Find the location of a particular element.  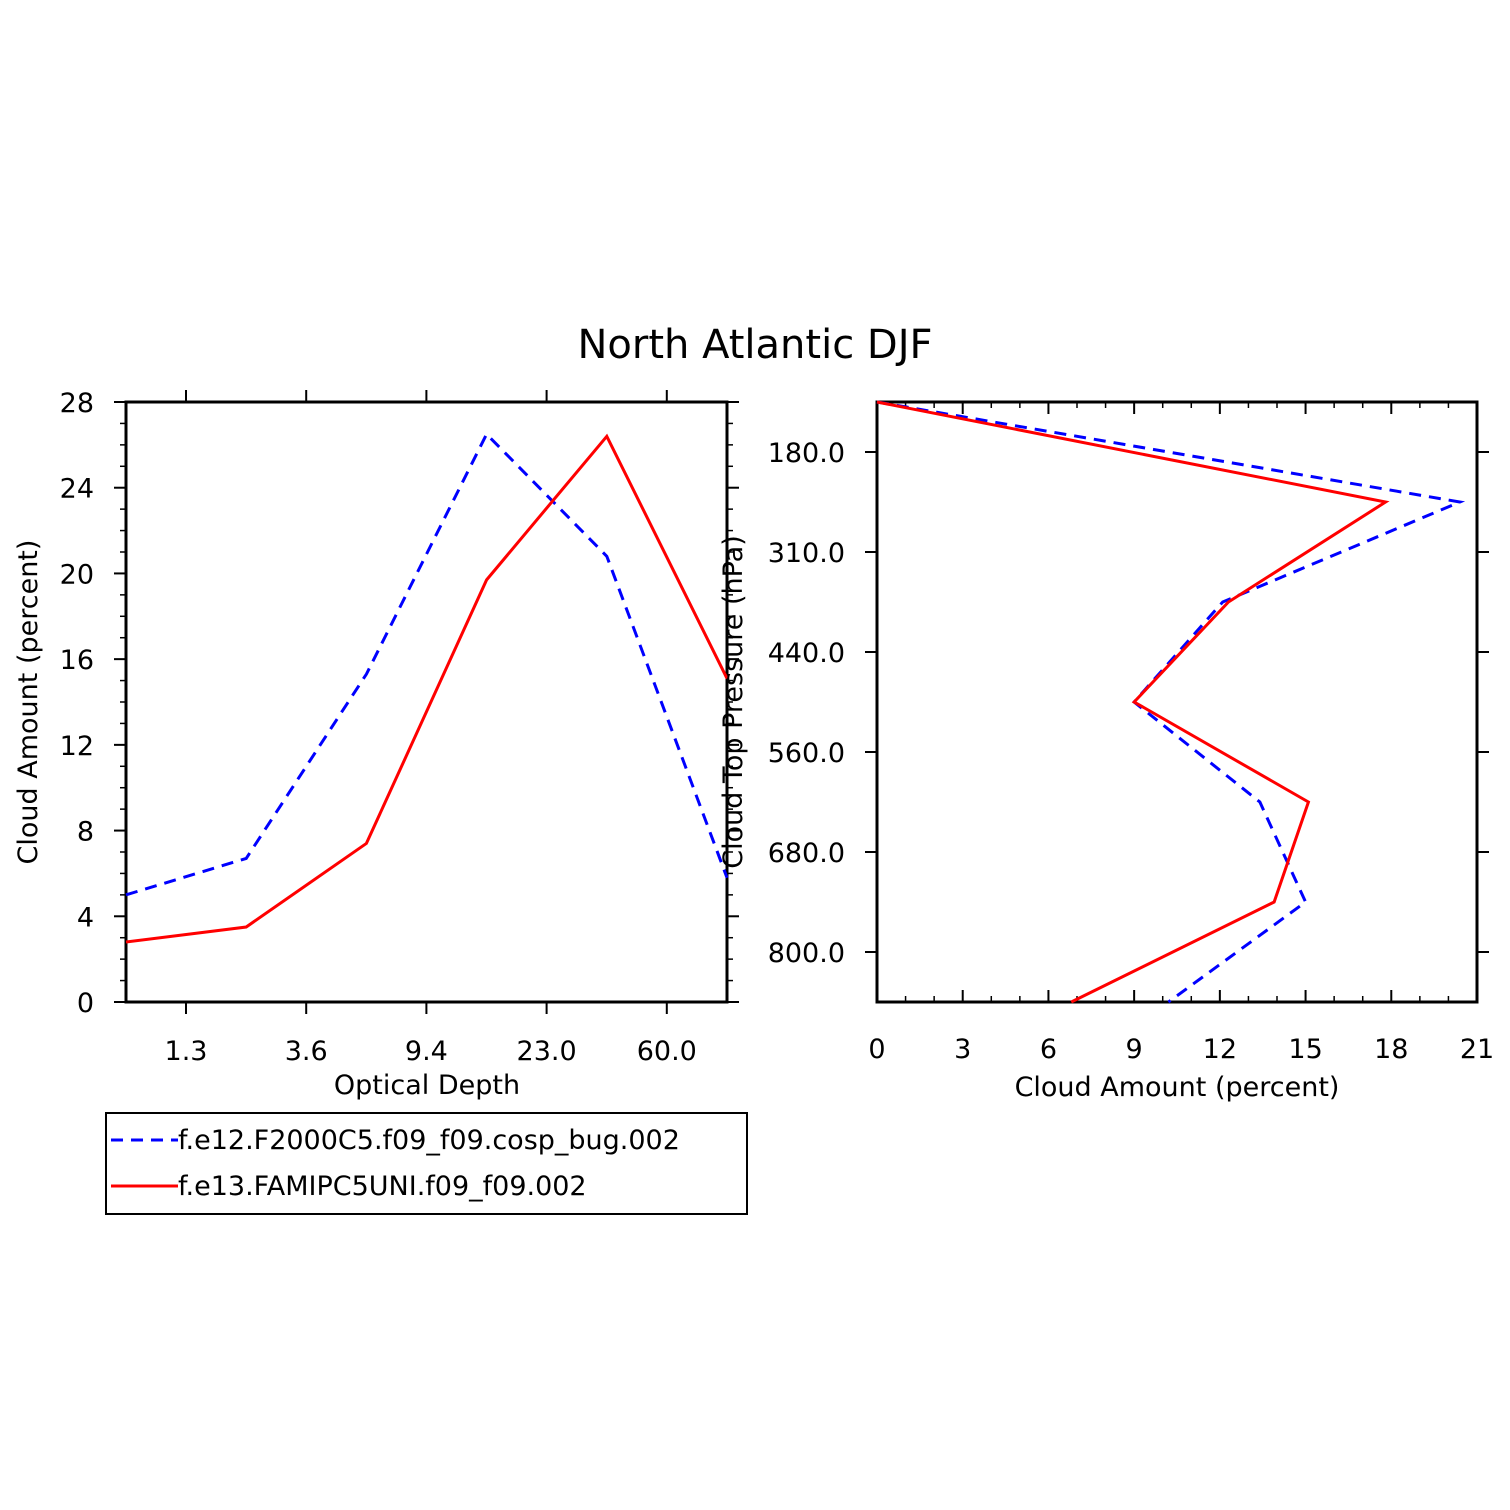

figure-title: North Atlantic DJF is located at coordinates (754, 345).